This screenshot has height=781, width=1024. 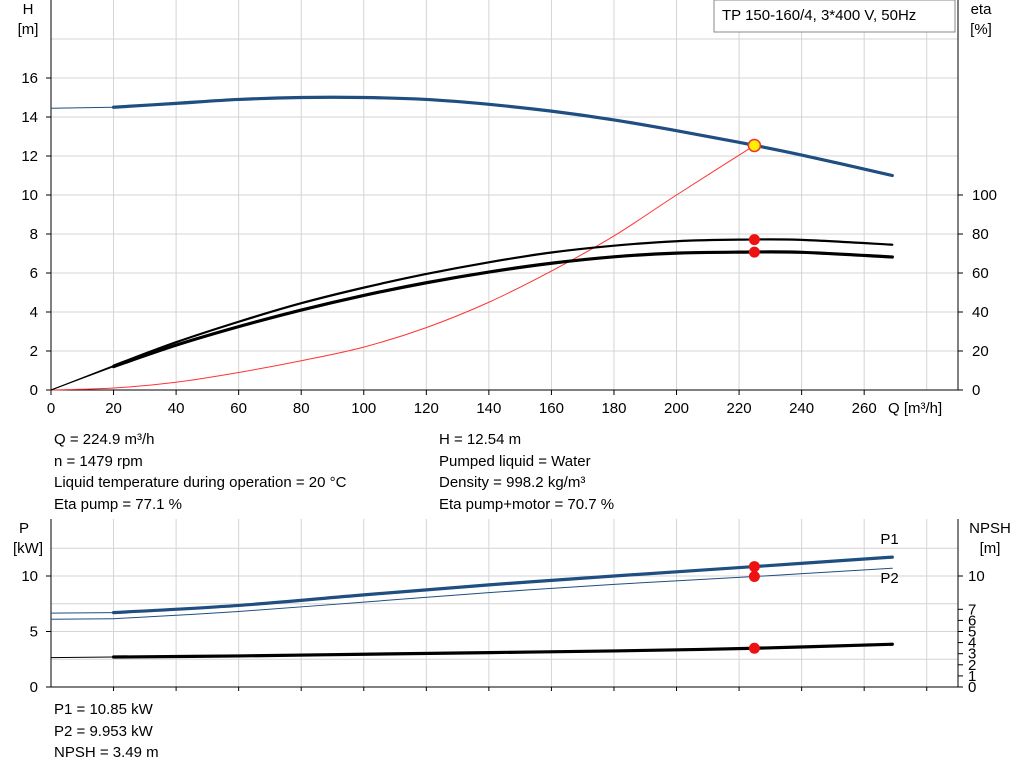 I want to click on top-x-tick-label: 180, so click(x=613, y=408).